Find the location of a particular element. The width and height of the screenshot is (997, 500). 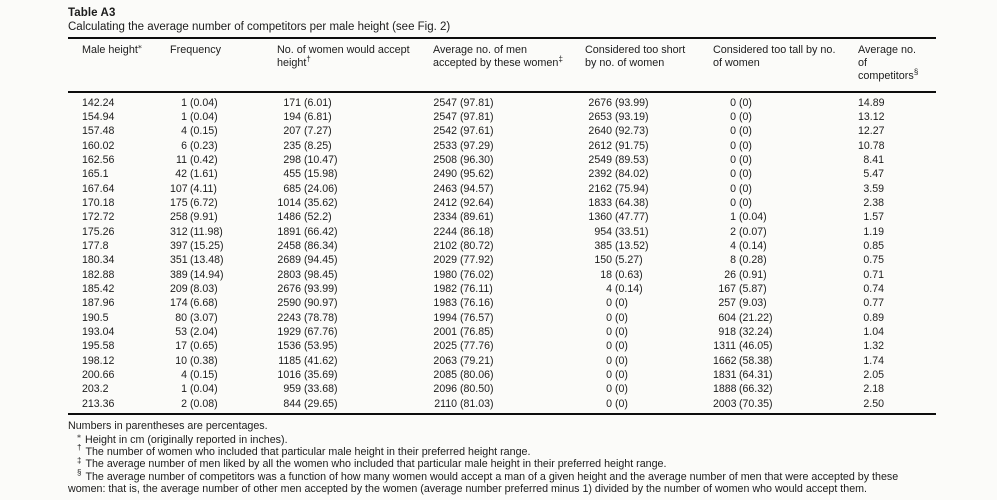

table-cell: 0.74 is located at coordinates (873, 289).